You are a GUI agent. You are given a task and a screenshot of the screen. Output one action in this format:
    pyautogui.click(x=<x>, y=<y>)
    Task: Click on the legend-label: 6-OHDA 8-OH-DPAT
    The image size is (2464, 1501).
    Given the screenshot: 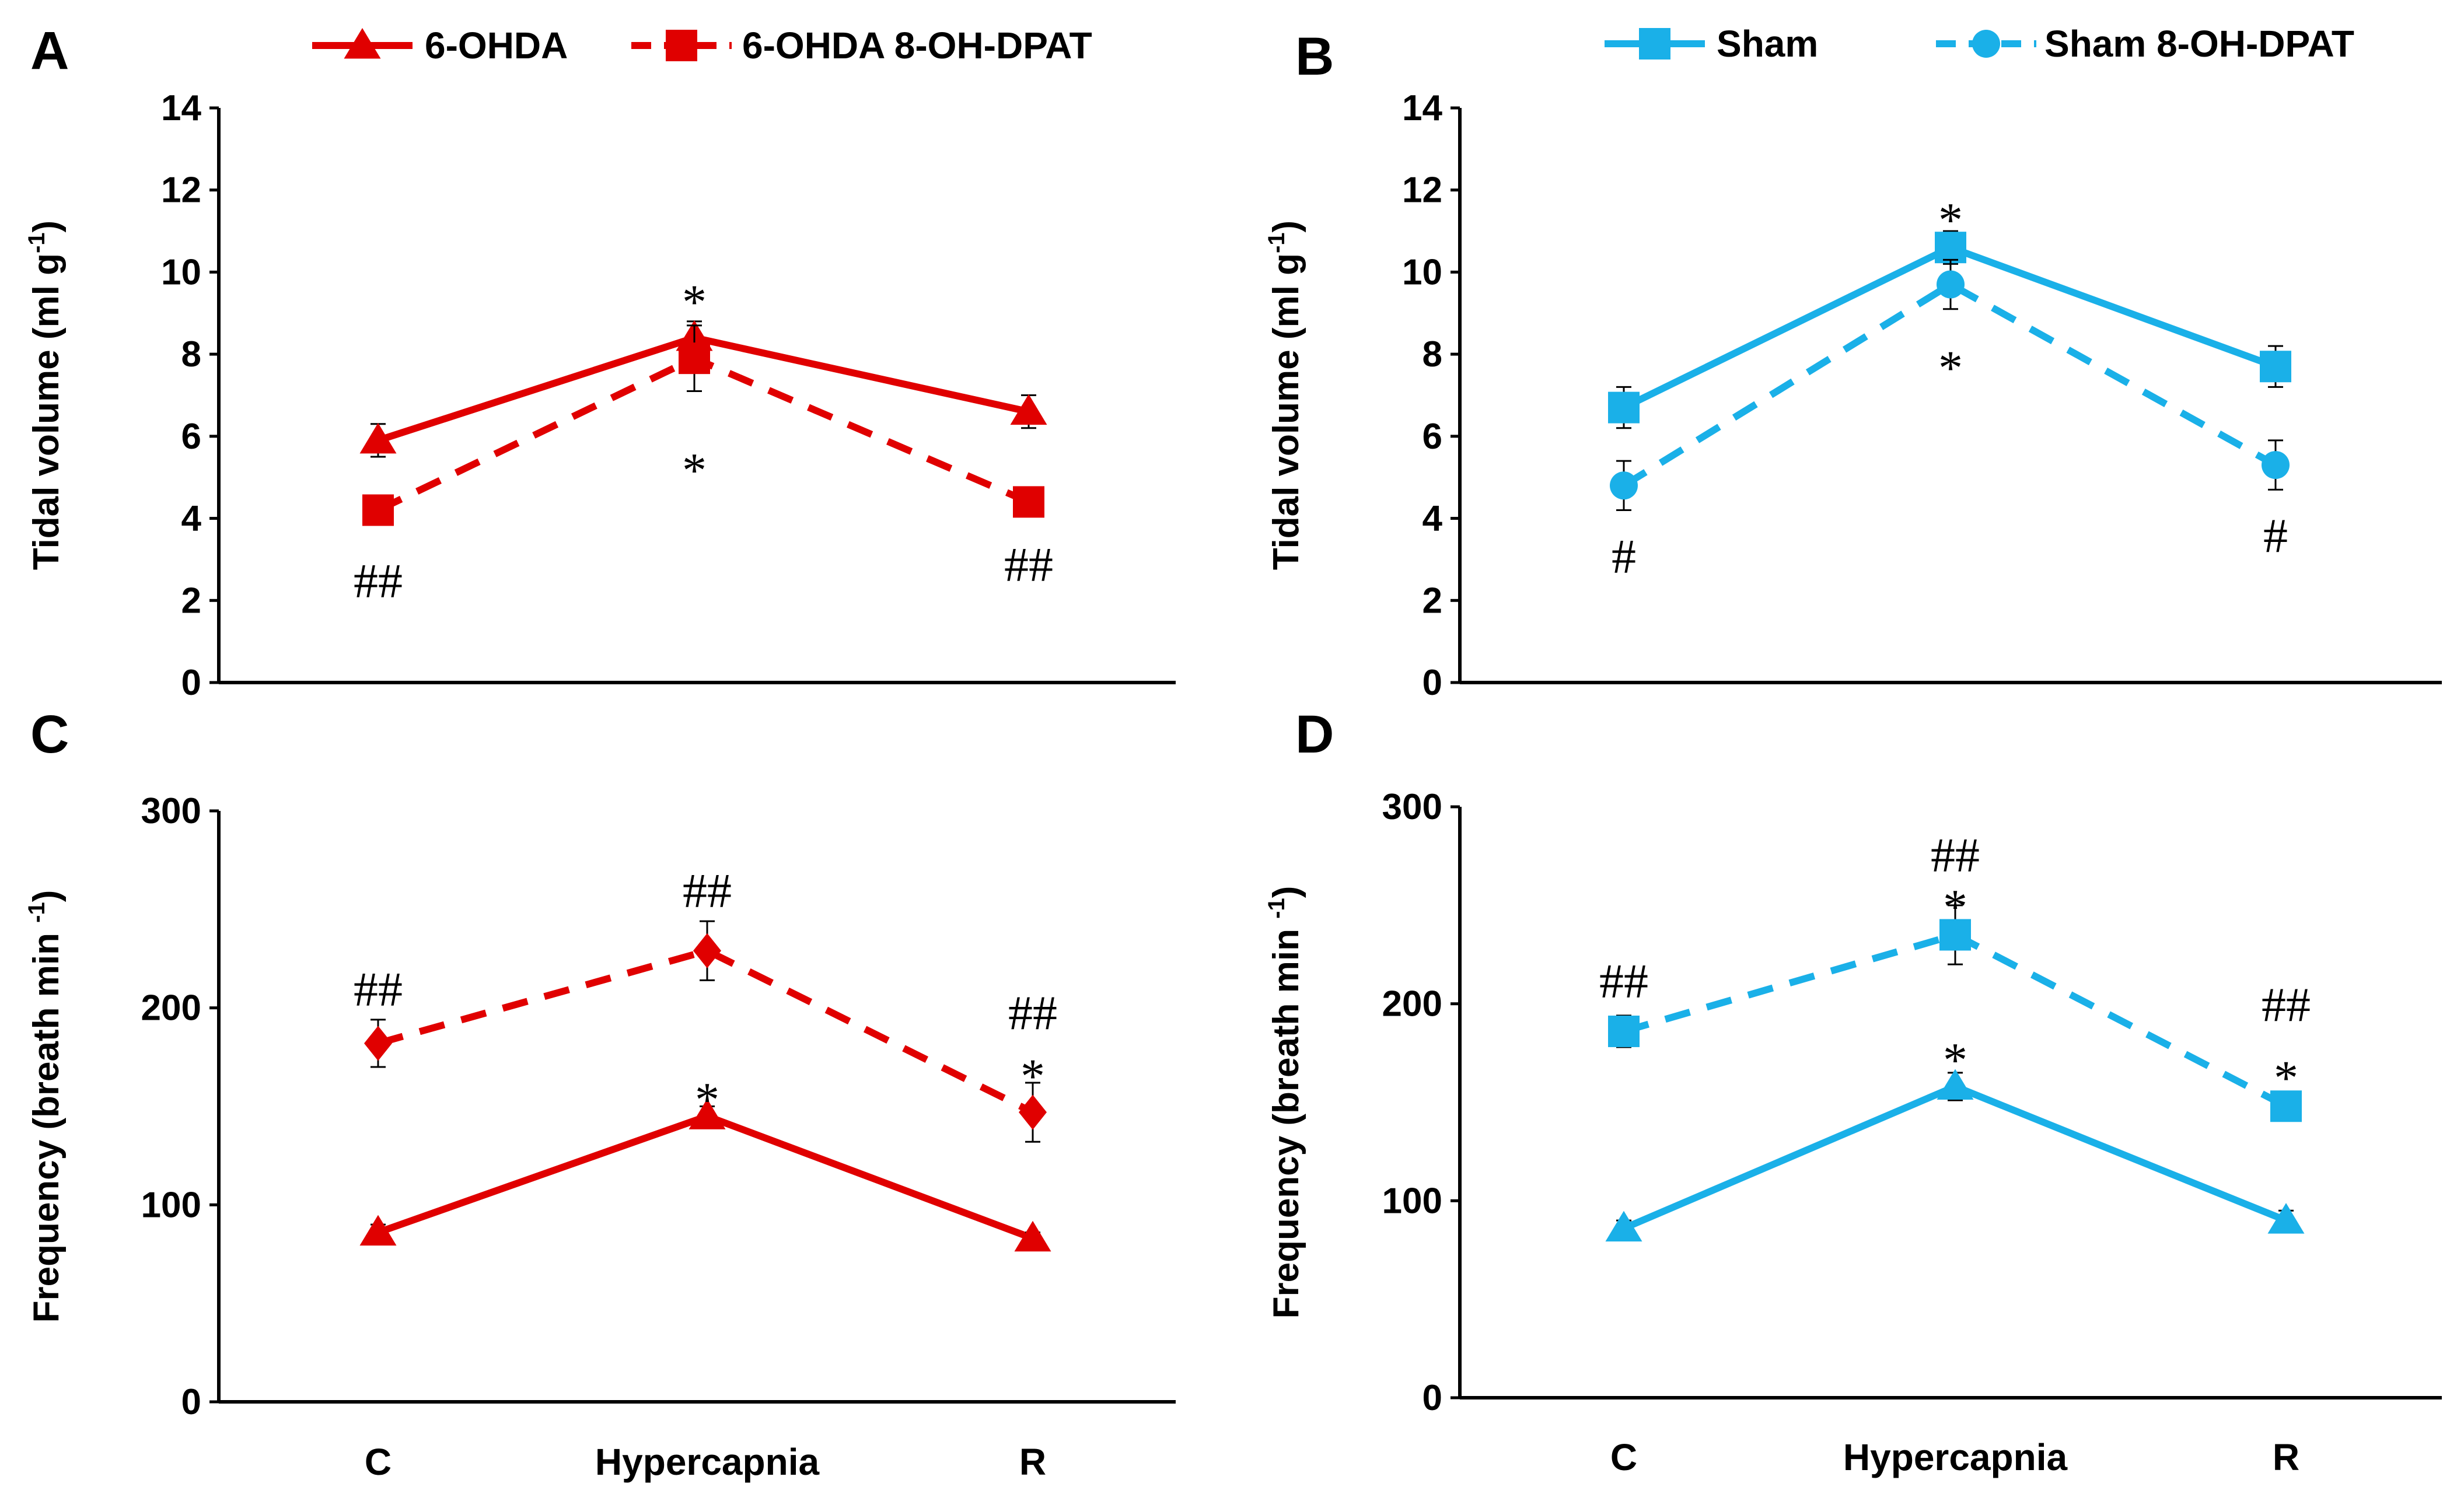 What is the action you would take?
    pyautogui.click(x=917, y=46)
    